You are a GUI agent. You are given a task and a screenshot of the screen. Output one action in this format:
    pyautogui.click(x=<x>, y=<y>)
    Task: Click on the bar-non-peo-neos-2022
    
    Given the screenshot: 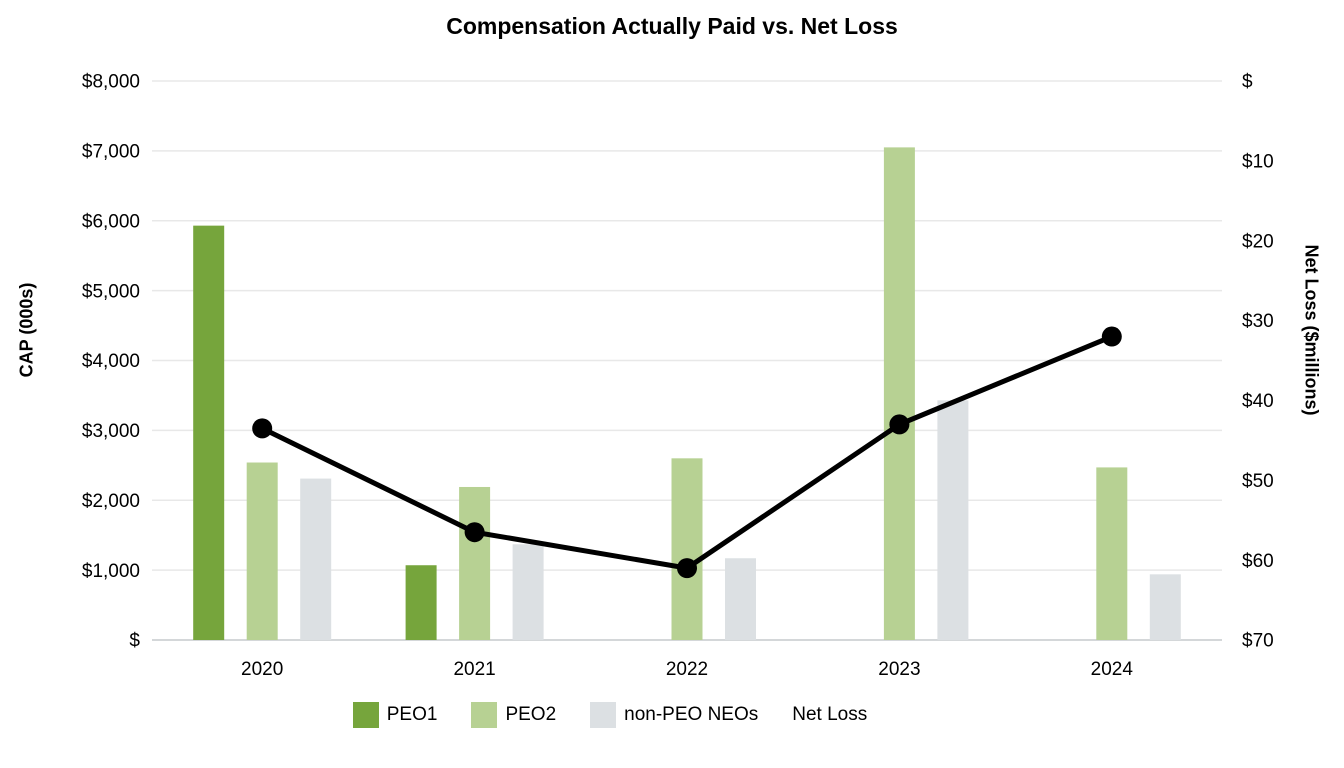 What is the action you would take?
    pyautogui.click(x=740, y=599)
    